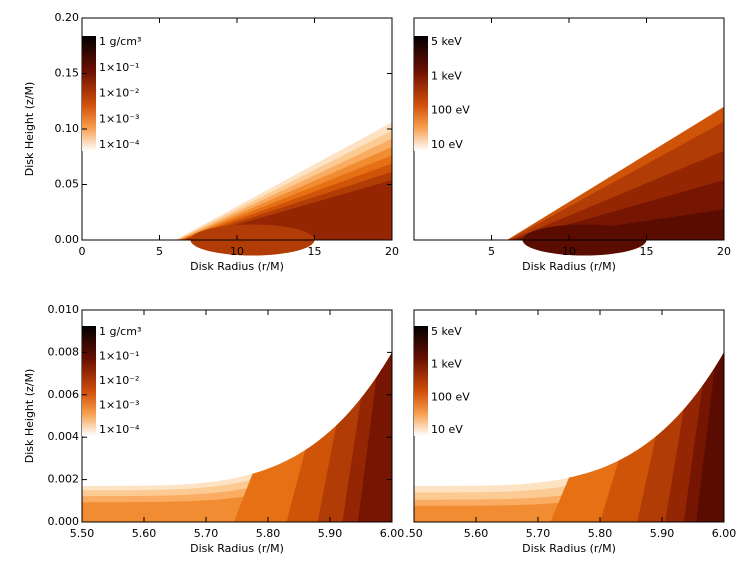  What do you see at coordinates (64, 436) in the screenshot?
I see `y-tick-label: 0.004` at bounding box center [64, 436].